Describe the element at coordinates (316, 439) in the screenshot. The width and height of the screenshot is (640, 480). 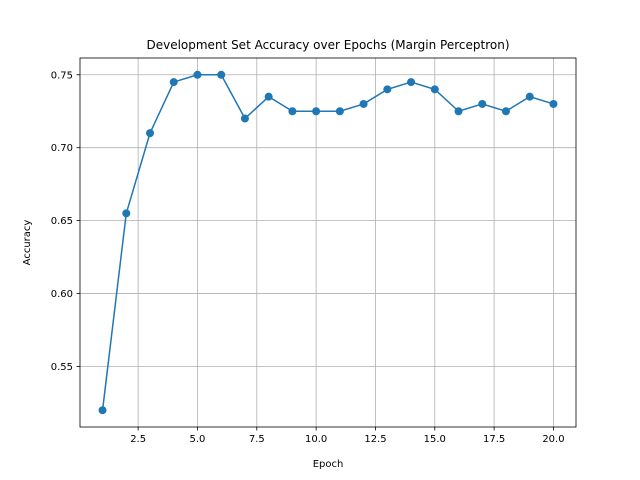
I see `x-tick-label: 10.0` at that location.